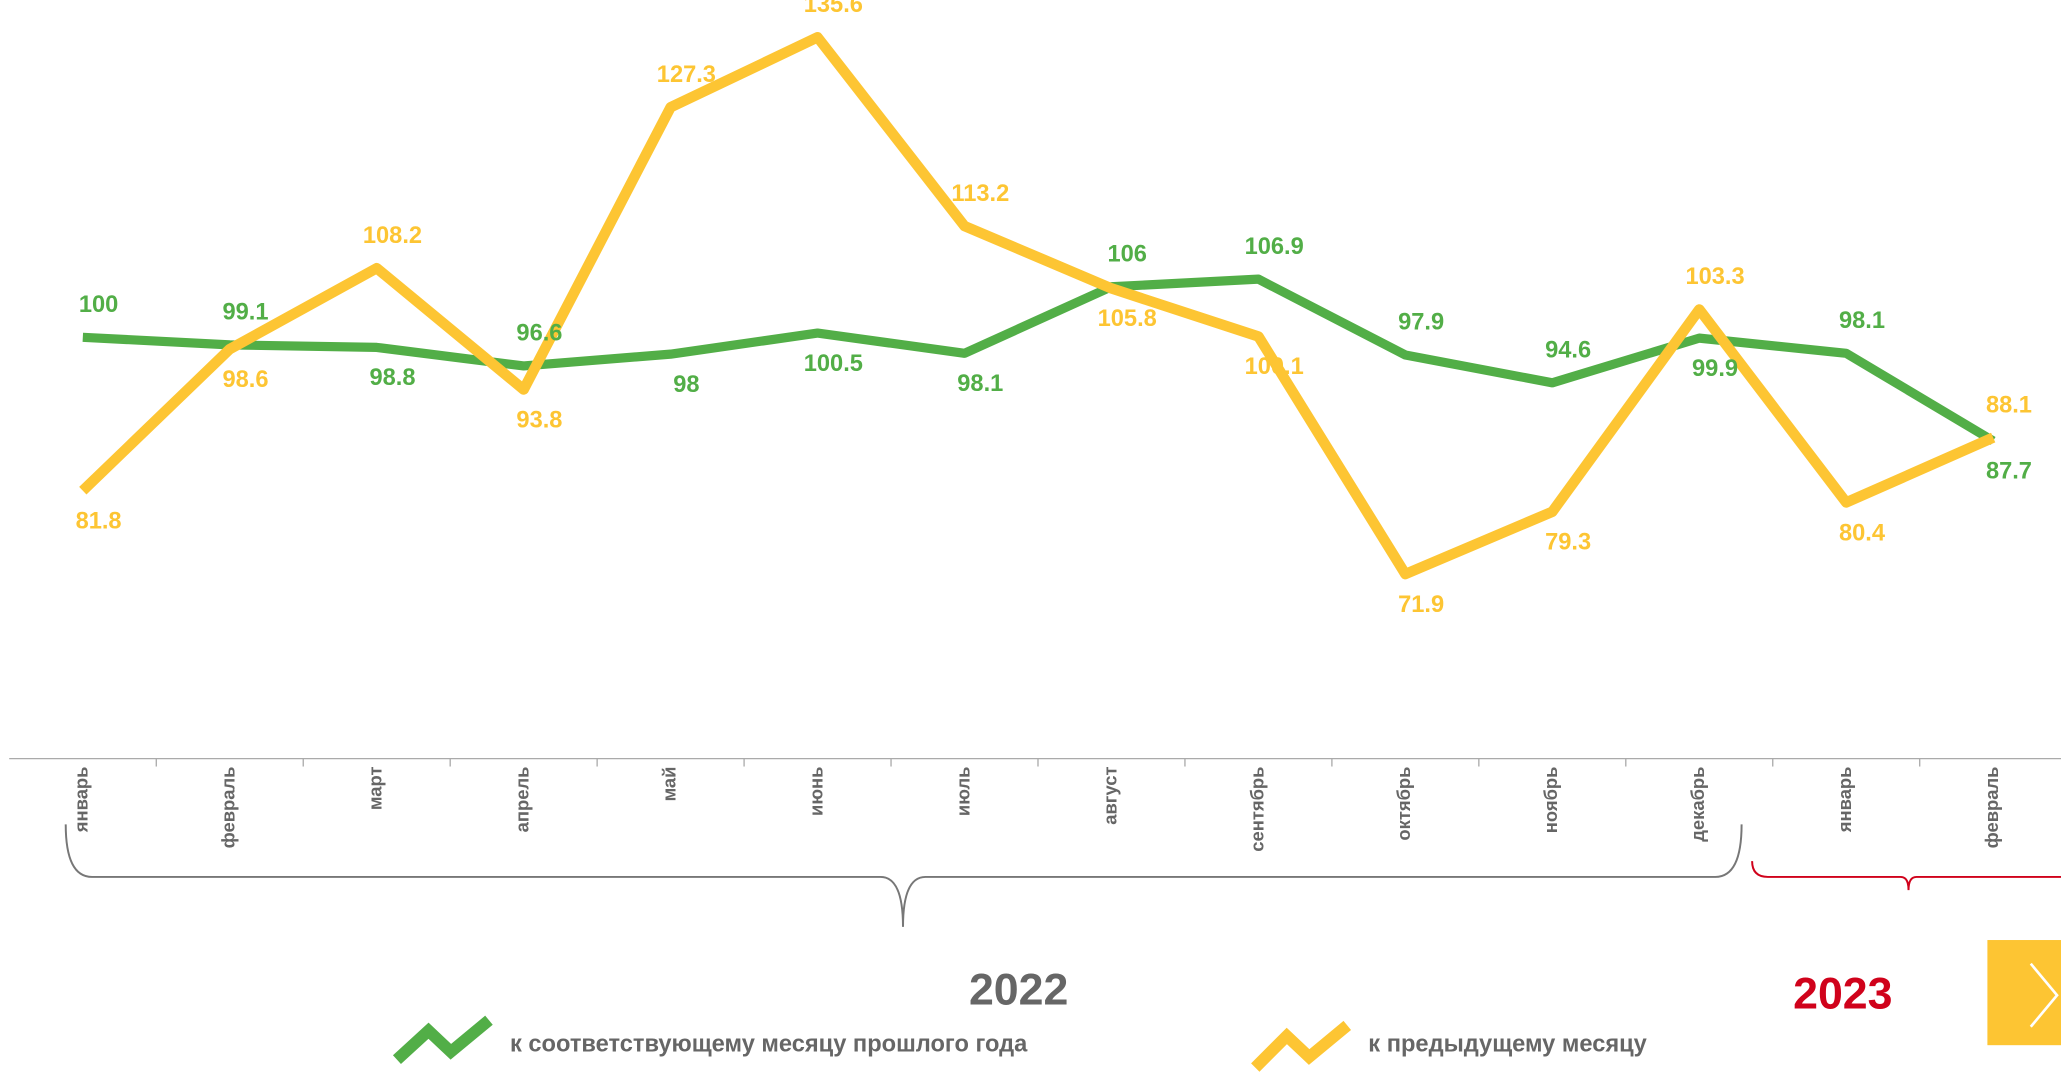 Image resolution: width=2061 pixels, height=1073 pixels. Describe the element at coordinates (1507, 1044) in the screenshot. I see `legend-label: к предыдущему месяцу` at that location.